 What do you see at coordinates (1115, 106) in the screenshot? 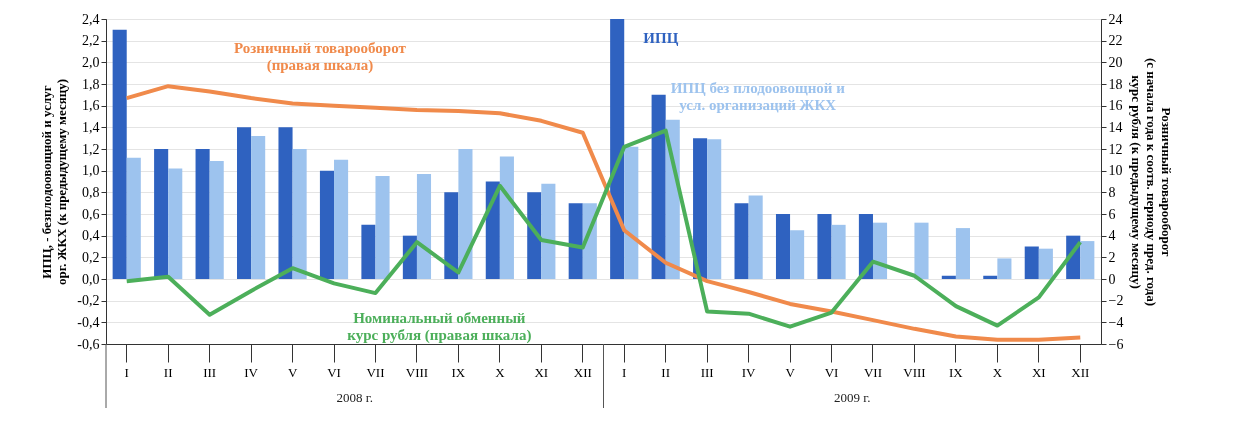
I see `y2-tick-label: 16` at bounding box center [1115, 106].